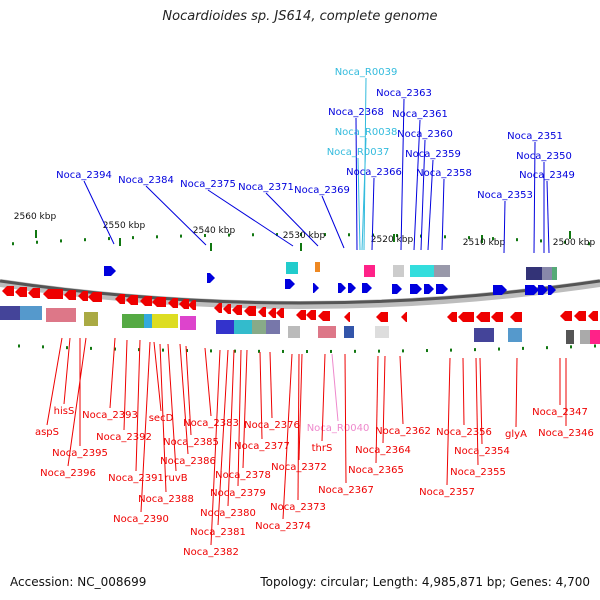 This screenshot has height=600, width=600. I want to click on lower-gene-label: thrS, so click(322, 448).